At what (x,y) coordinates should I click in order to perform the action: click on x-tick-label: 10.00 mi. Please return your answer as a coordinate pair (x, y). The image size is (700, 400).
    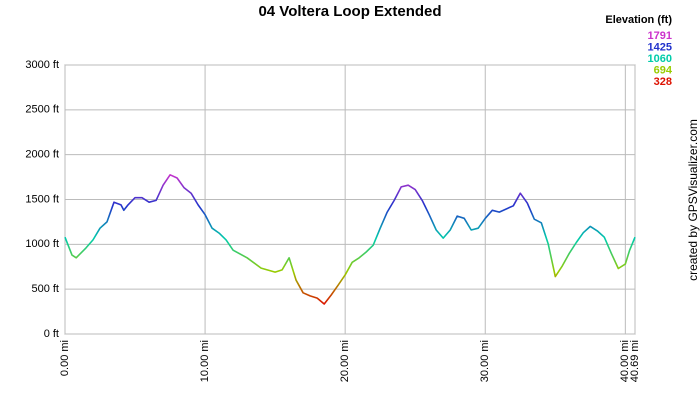
    Looking at the image, I should click on (205, 361).